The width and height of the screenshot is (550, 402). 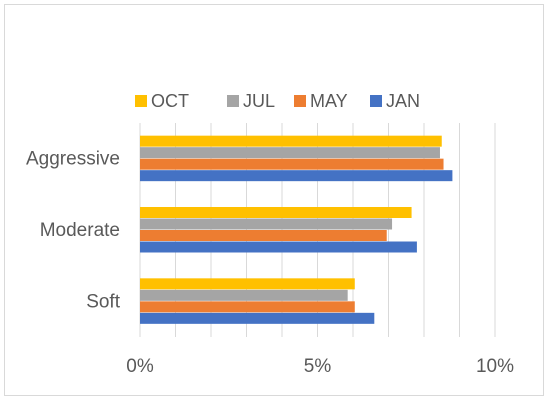 What do you see at coordinates (376, 101) in the screenshot?
I see `legend-swatch-jan` at bounding box center [376, 101].